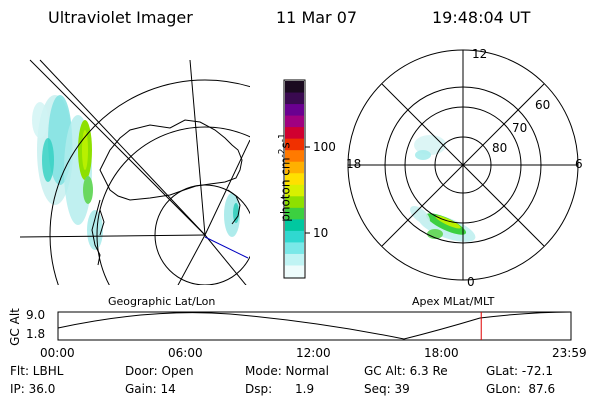 This screenshot has height=400, width=600. What do you see at coordinates (471, 282) in the screenshot?
I see `polar-label-bottom: 0` at bounding box center [471, 282].